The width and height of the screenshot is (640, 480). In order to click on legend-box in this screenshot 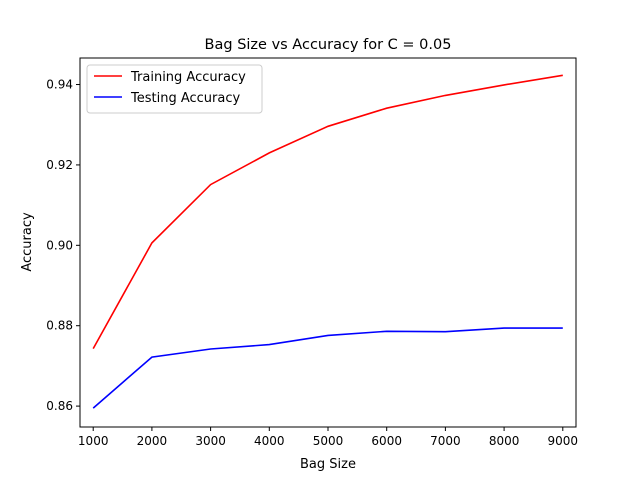, I will do `click(174, 89)`.